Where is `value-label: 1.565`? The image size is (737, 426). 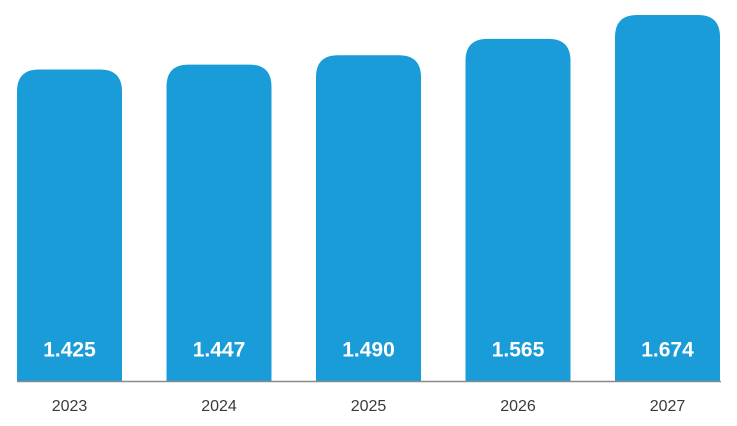 value-label: 1.565 is located at coordinates (518, 350).